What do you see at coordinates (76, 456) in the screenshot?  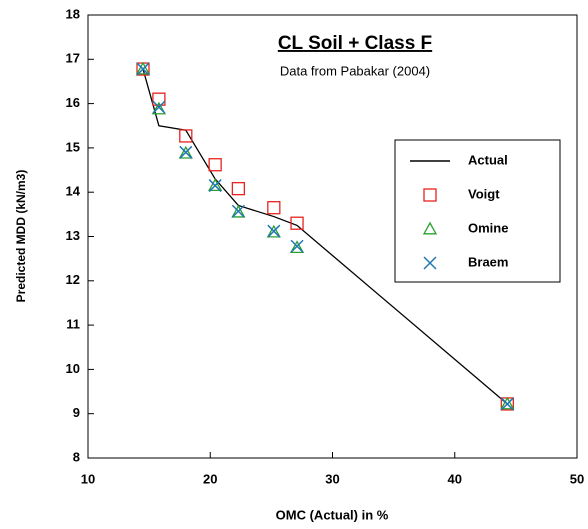 I see `y-tick-label: 8` at bounding box center [76, 456].